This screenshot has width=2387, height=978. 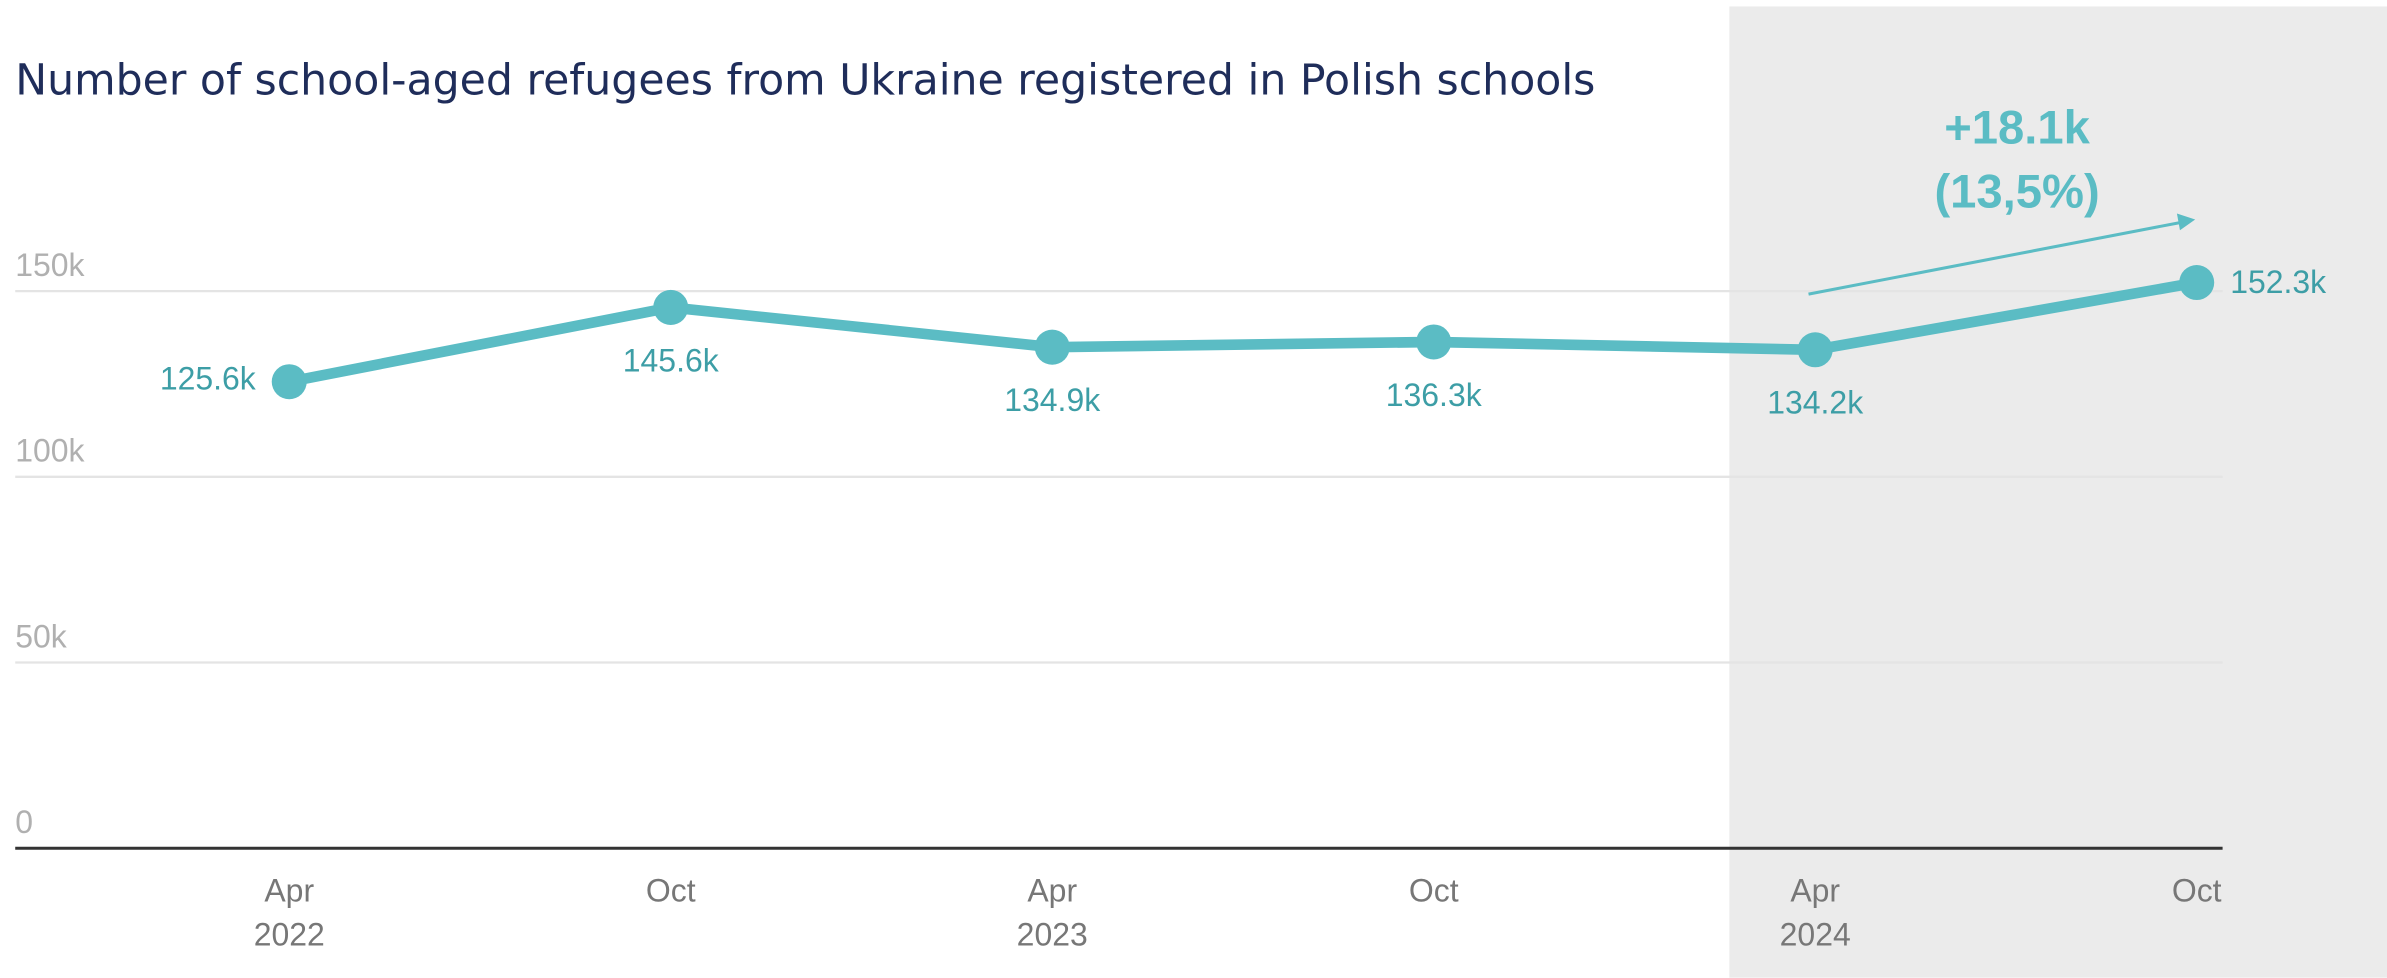 I want to click on series-line, so click(x=1243, y=332).